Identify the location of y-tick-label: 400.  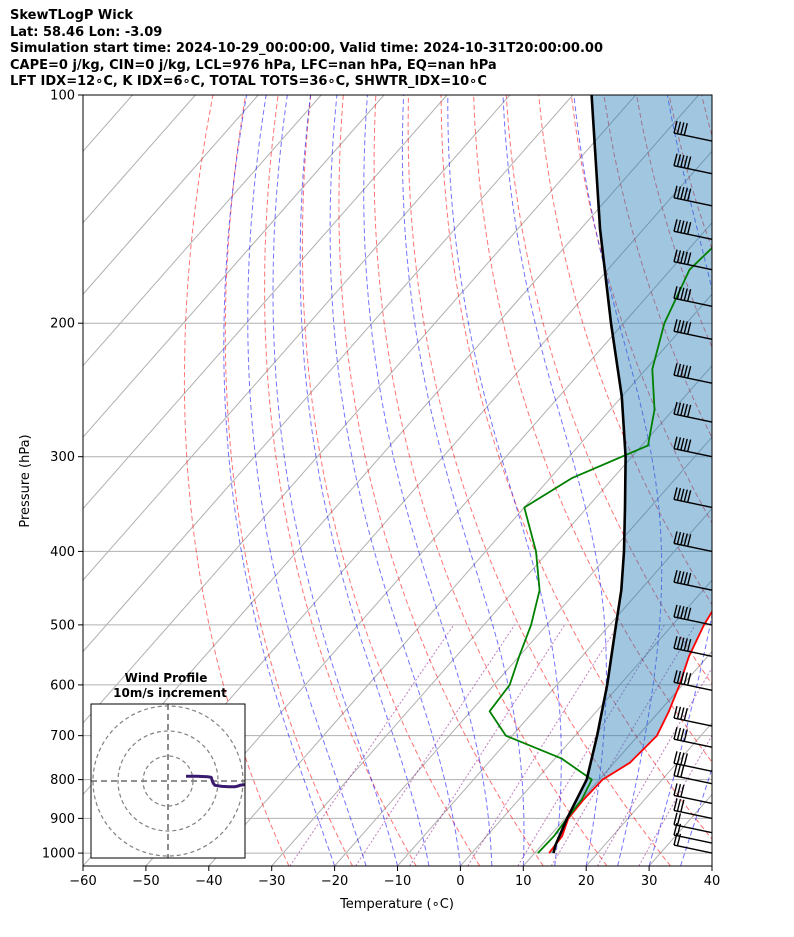
(62, 552).